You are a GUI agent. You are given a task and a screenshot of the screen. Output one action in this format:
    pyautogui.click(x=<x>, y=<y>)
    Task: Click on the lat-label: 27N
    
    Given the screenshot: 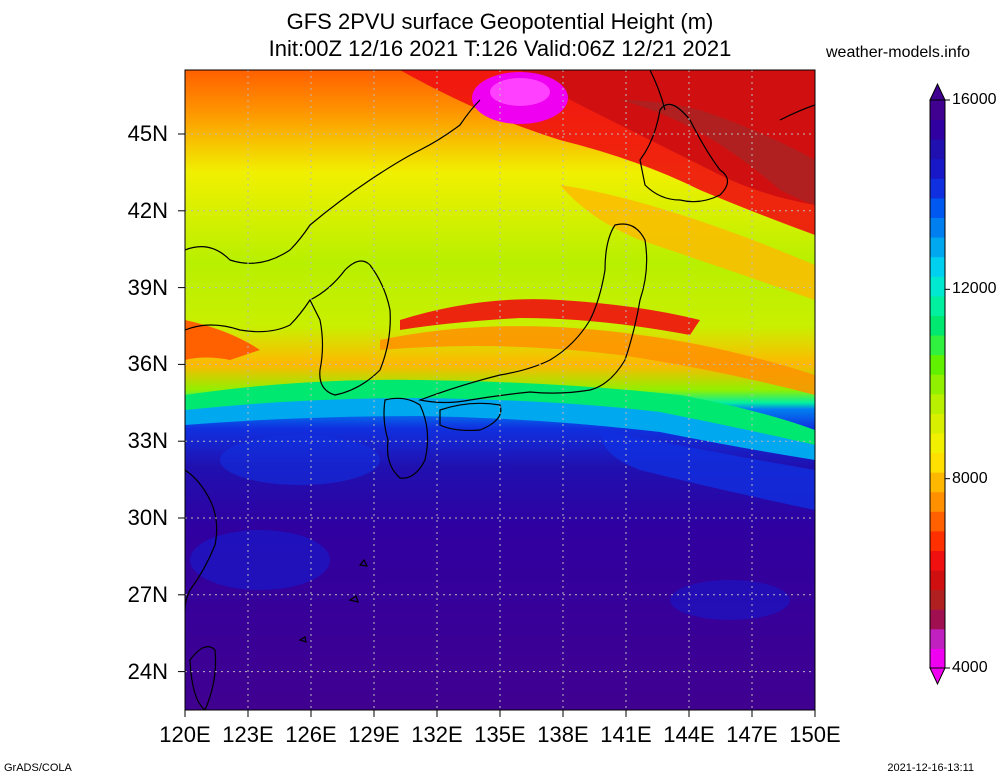 What is the action you would take?
    pyautogui.click(x=147, y=594)
    